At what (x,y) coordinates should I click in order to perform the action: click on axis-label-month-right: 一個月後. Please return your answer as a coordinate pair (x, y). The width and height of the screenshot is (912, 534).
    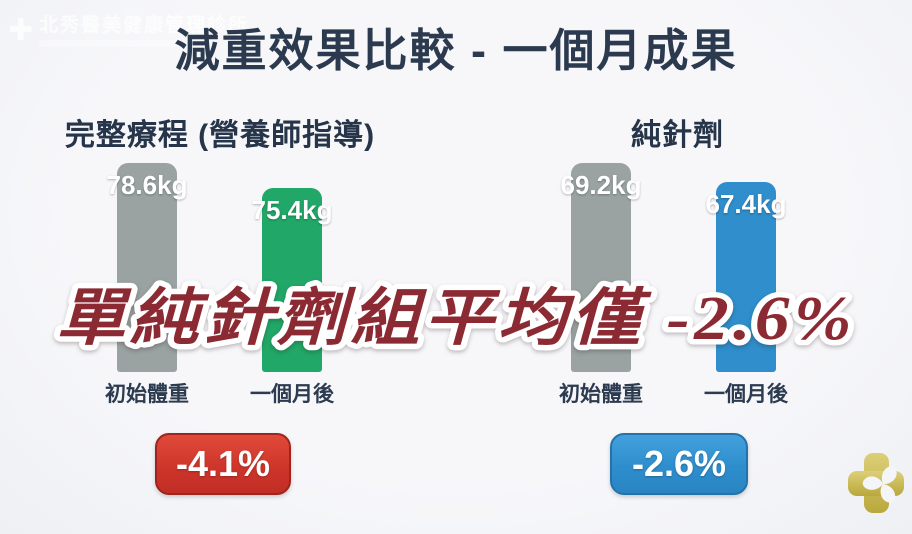
    Looking at the image, I should click on (746, 394).